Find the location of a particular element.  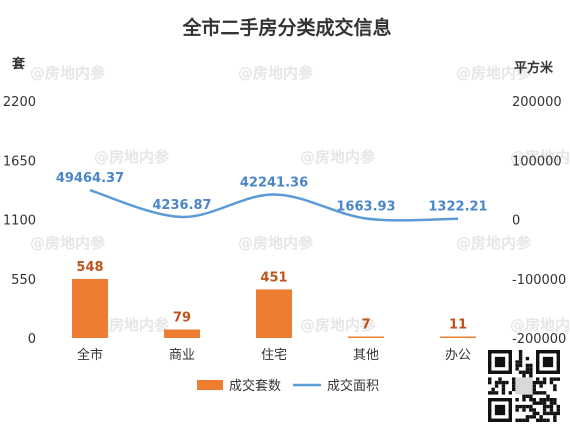

y-left-unit: 套 is located at coordinates (18, 64).